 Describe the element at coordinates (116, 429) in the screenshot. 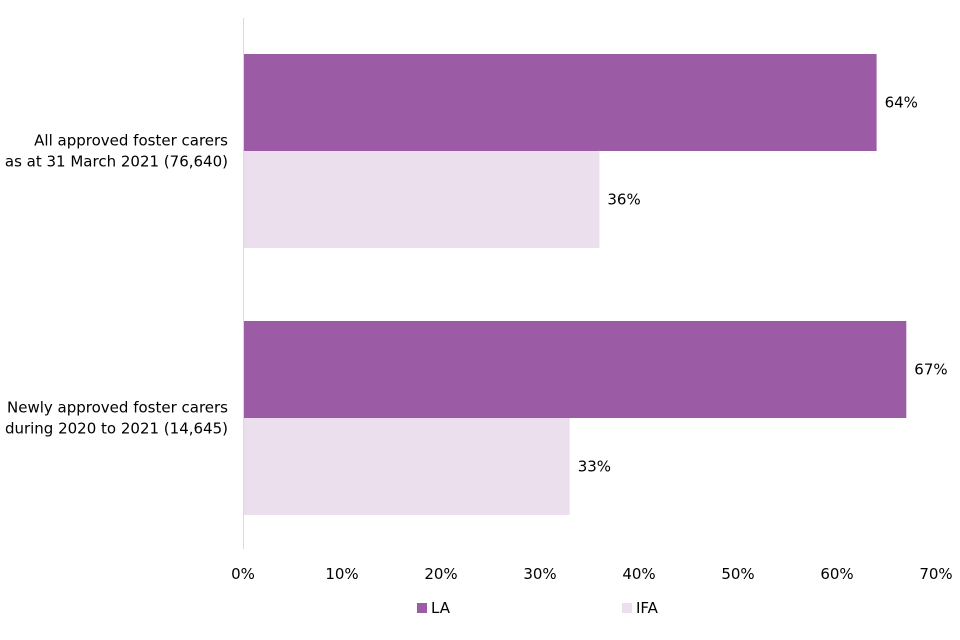

I see `category-label-1-line-1: during 2020 to 2021 (14,645)` at that location.